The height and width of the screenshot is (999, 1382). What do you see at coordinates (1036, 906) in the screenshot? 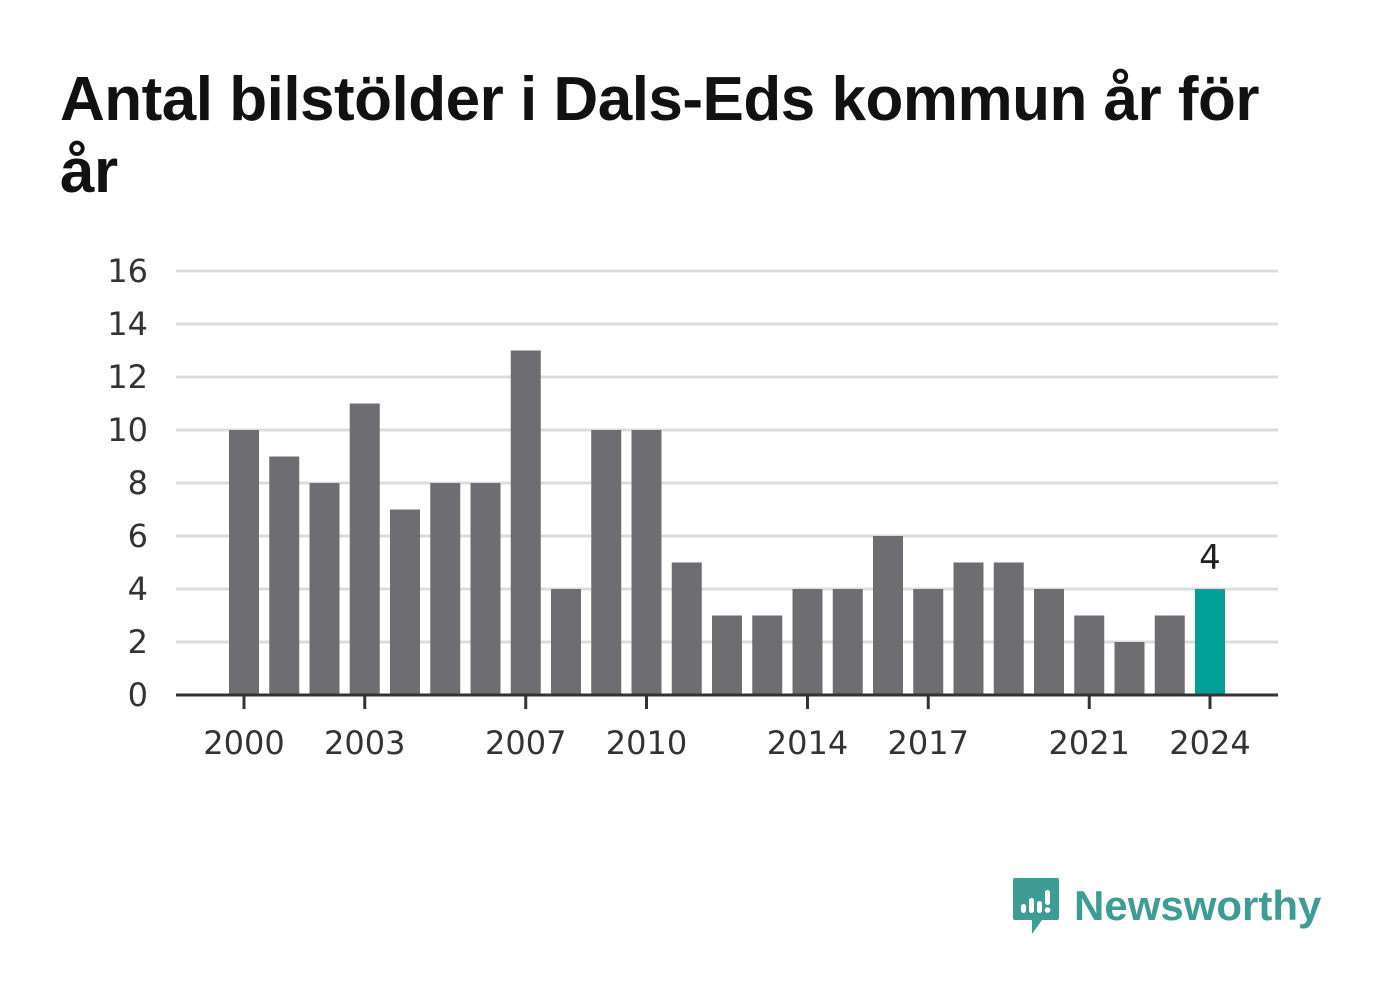
I see `newsworthy-logo-icon` at bounding box center [1036, 906].